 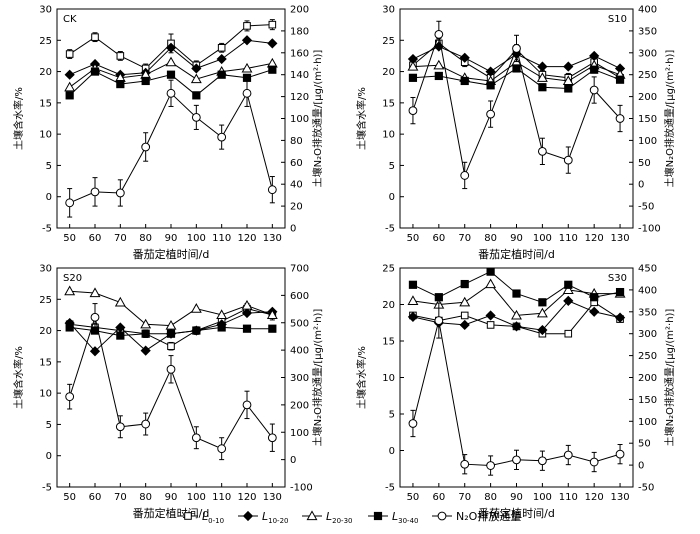 What do you see at coordinates (405, 517) in the screenshot?
I see `legend-label: L30-40` at bounding box center [405, 517].